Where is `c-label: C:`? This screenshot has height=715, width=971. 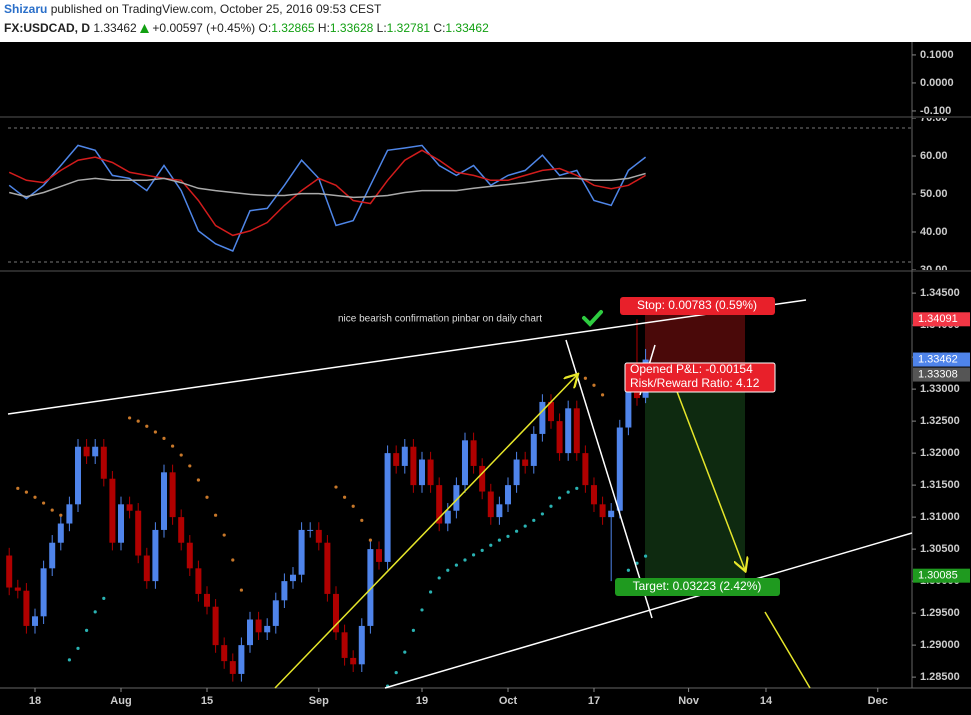 c-label: C: is located at coordinates (439, 28).